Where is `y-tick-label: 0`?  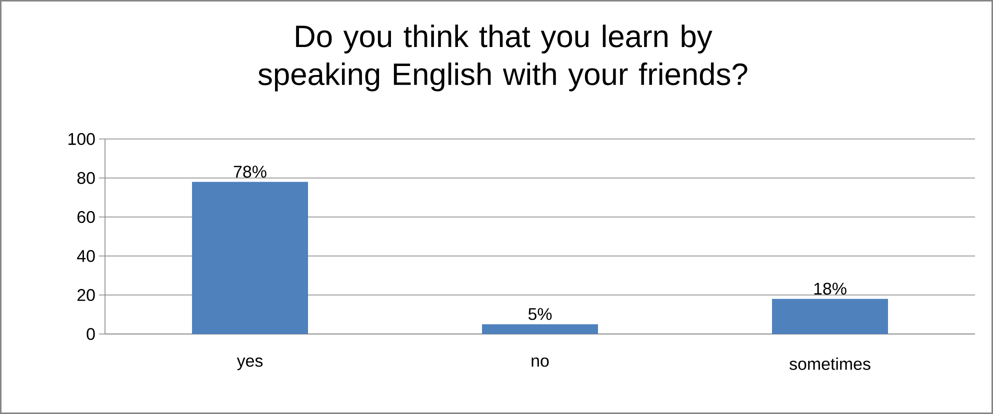 y-tick-label: 0 is located at coordinates (90, 334).